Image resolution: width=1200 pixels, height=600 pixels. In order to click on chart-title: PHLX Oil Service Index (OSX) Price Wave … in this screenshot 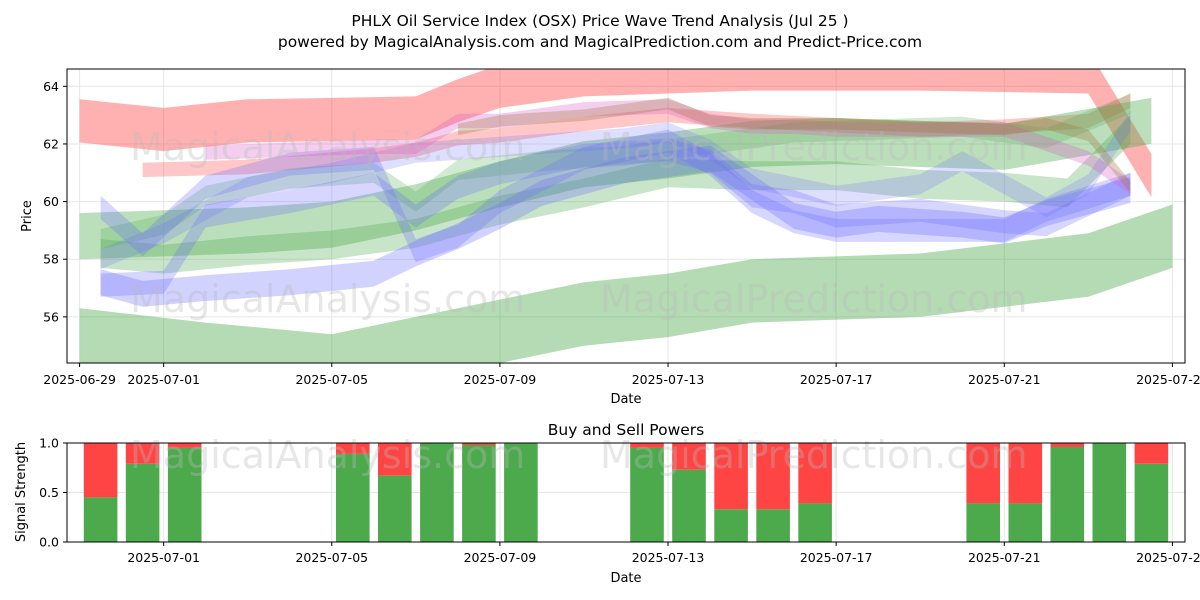, I will do `click(599, 21)`.